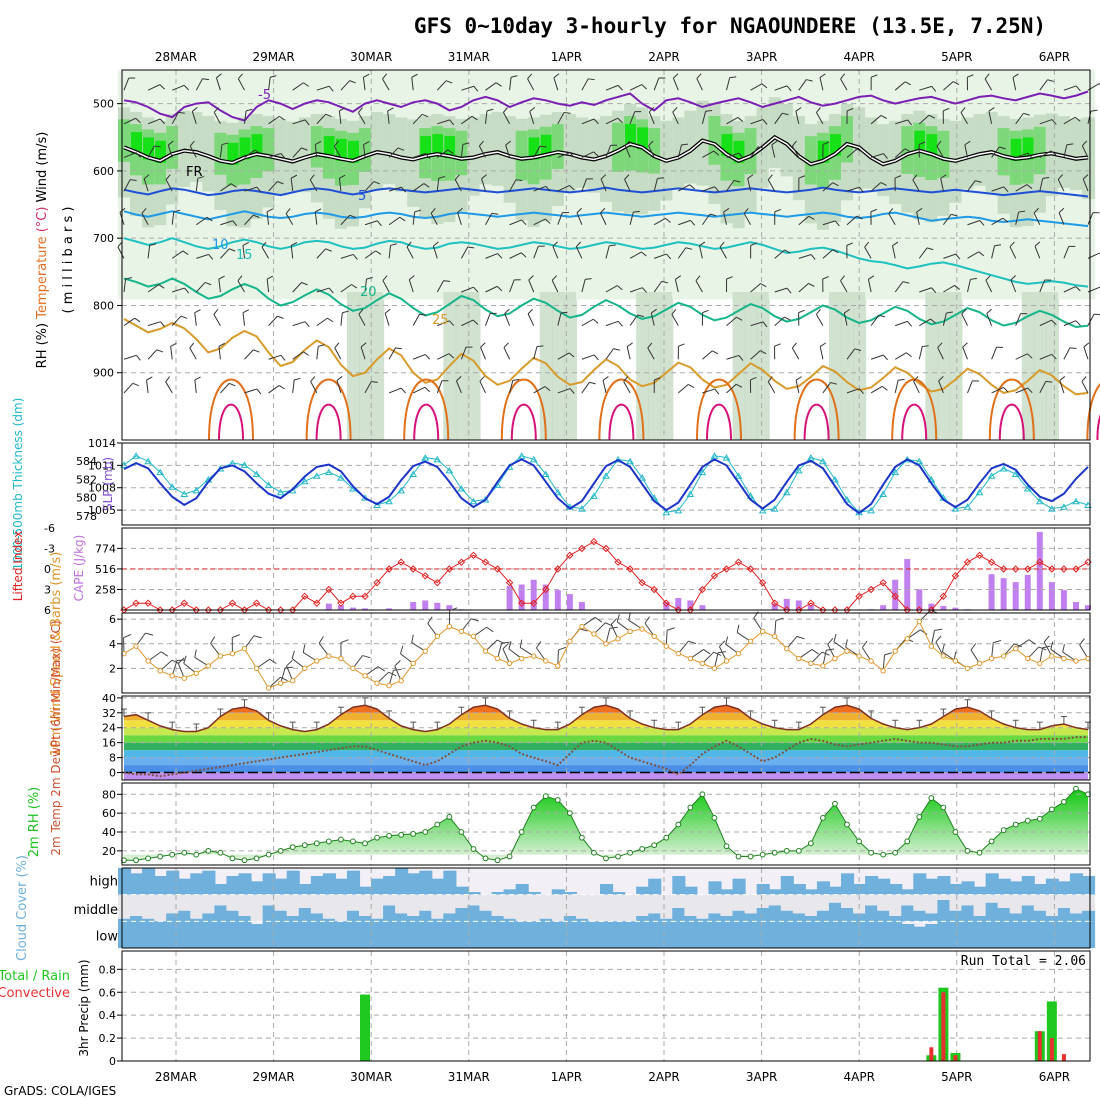 This screenshot has width=1100, height=1100. What do you see at coordinates (816, 409) in the screenshot?
I see `isotherm-30-loop` at bounding box center [816, 409].